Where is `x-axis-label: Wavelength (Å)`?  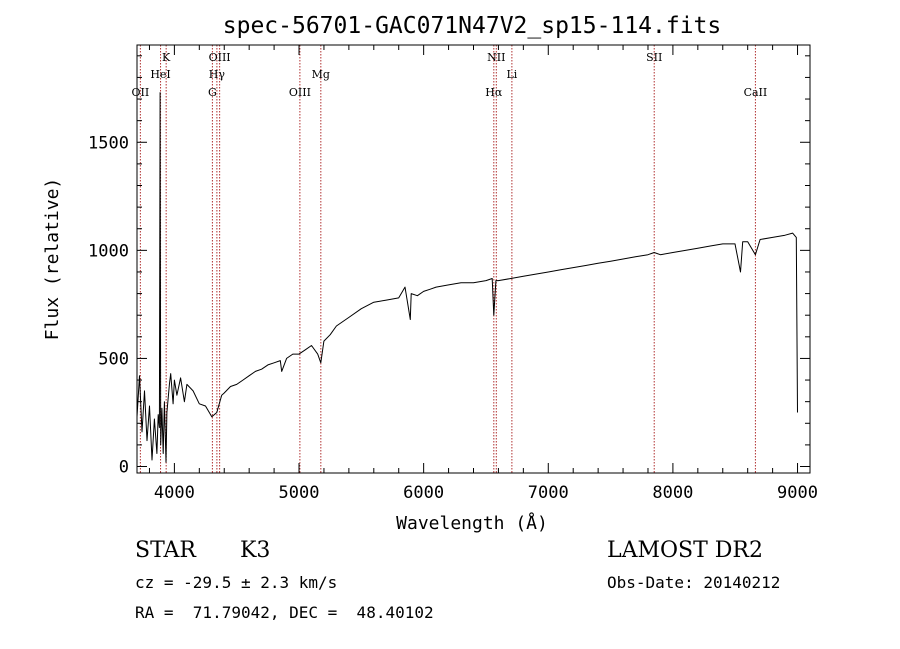 x-axis-label: Wavelength (Å) is located at coordinates (472, 523).